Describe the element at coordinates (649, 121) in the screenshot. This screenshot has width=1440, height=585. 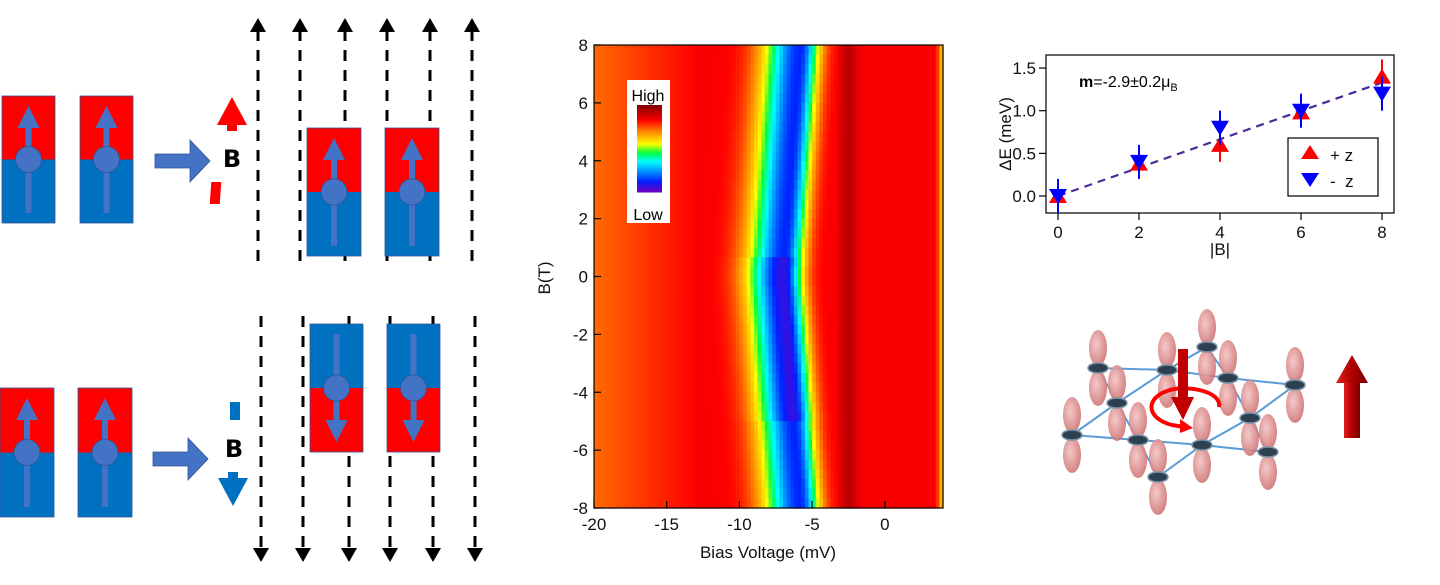
I see `colorbar-cell` at that location.